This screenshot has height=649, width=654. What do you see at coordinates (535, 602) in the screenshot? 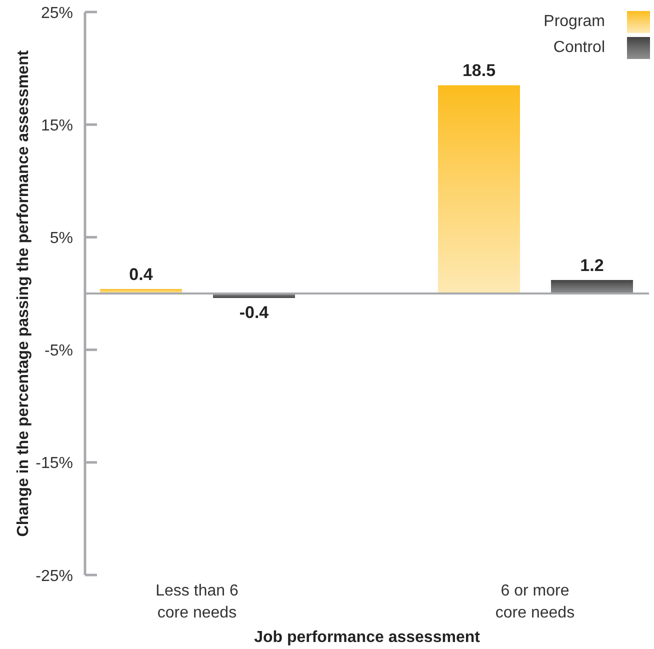
I see `x-tick-label: 6 or more core needs` at bounding box center [535, 602].